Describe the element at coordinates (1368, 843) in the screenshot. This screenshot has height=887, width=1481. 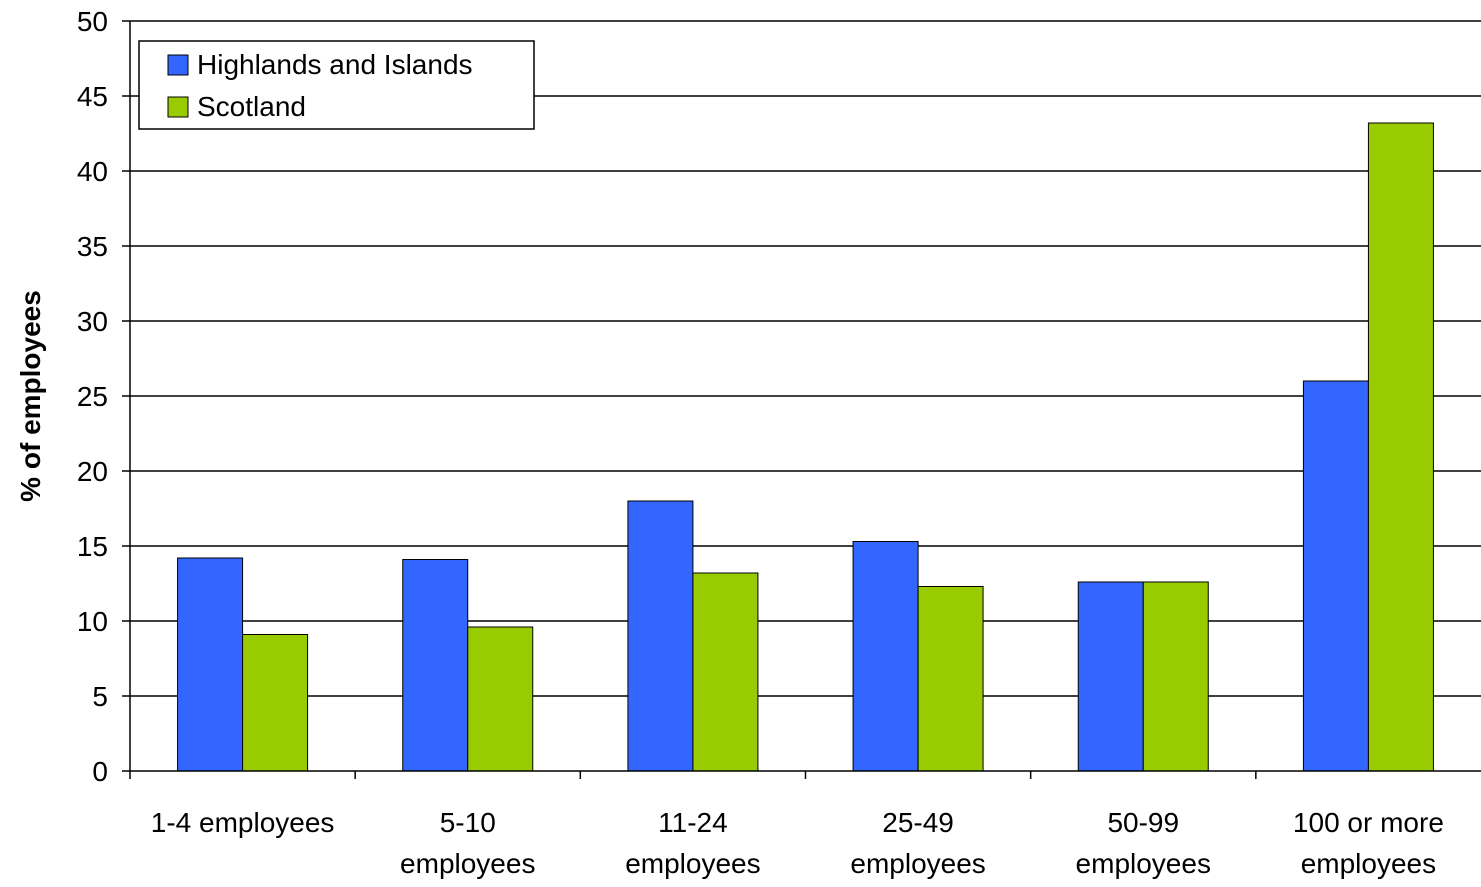
I see `x-category-label: 100 or more employees` at that location.